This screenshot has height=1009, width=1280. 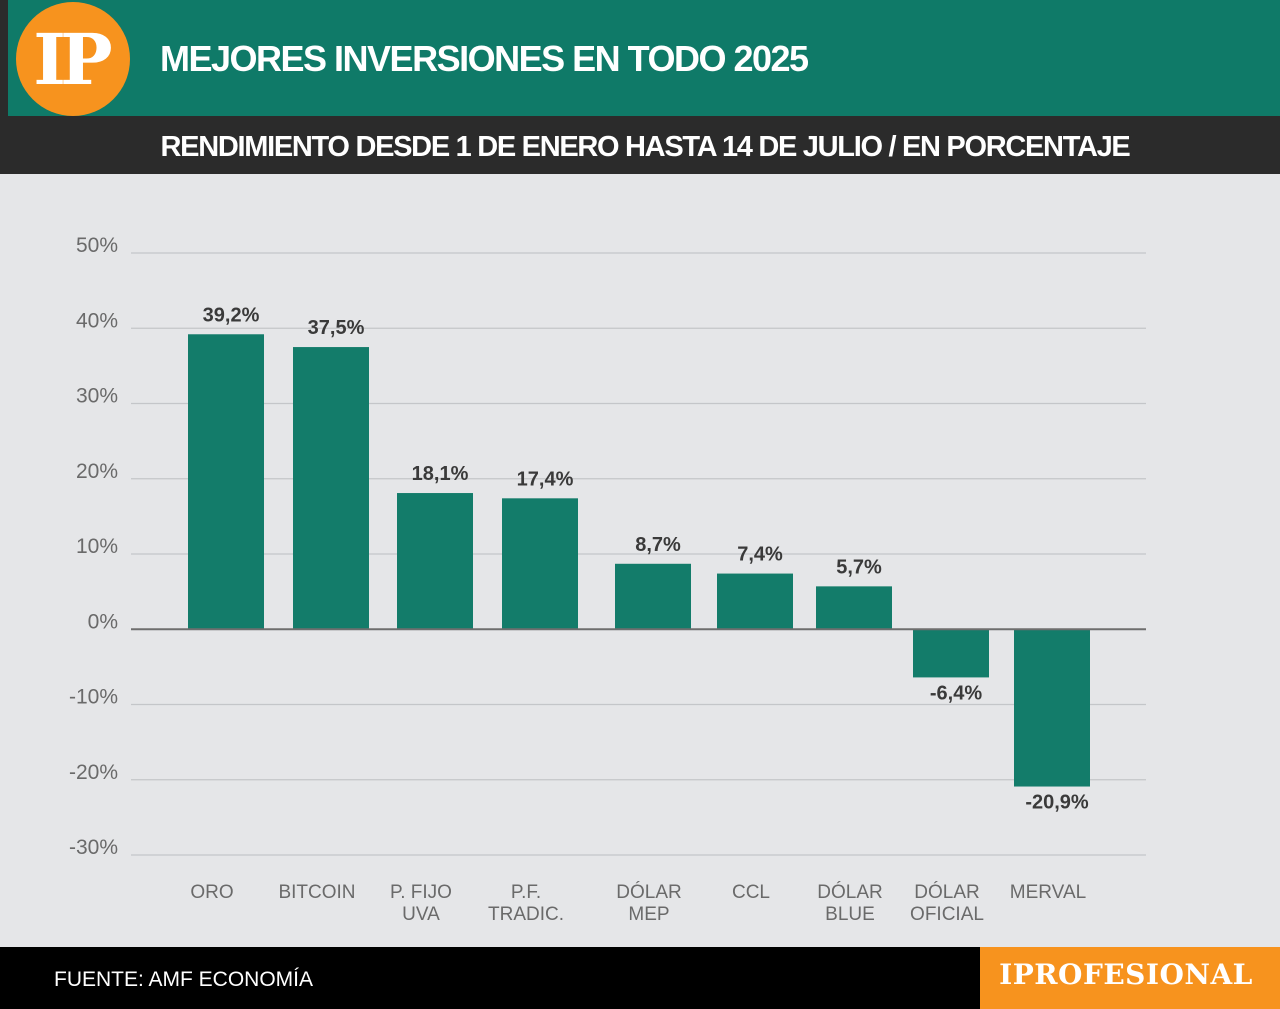 What do you see at coordinates (103, 621) in the screenshot?
I see `y-tick-label: 0%` at bounding box center [103, 621].